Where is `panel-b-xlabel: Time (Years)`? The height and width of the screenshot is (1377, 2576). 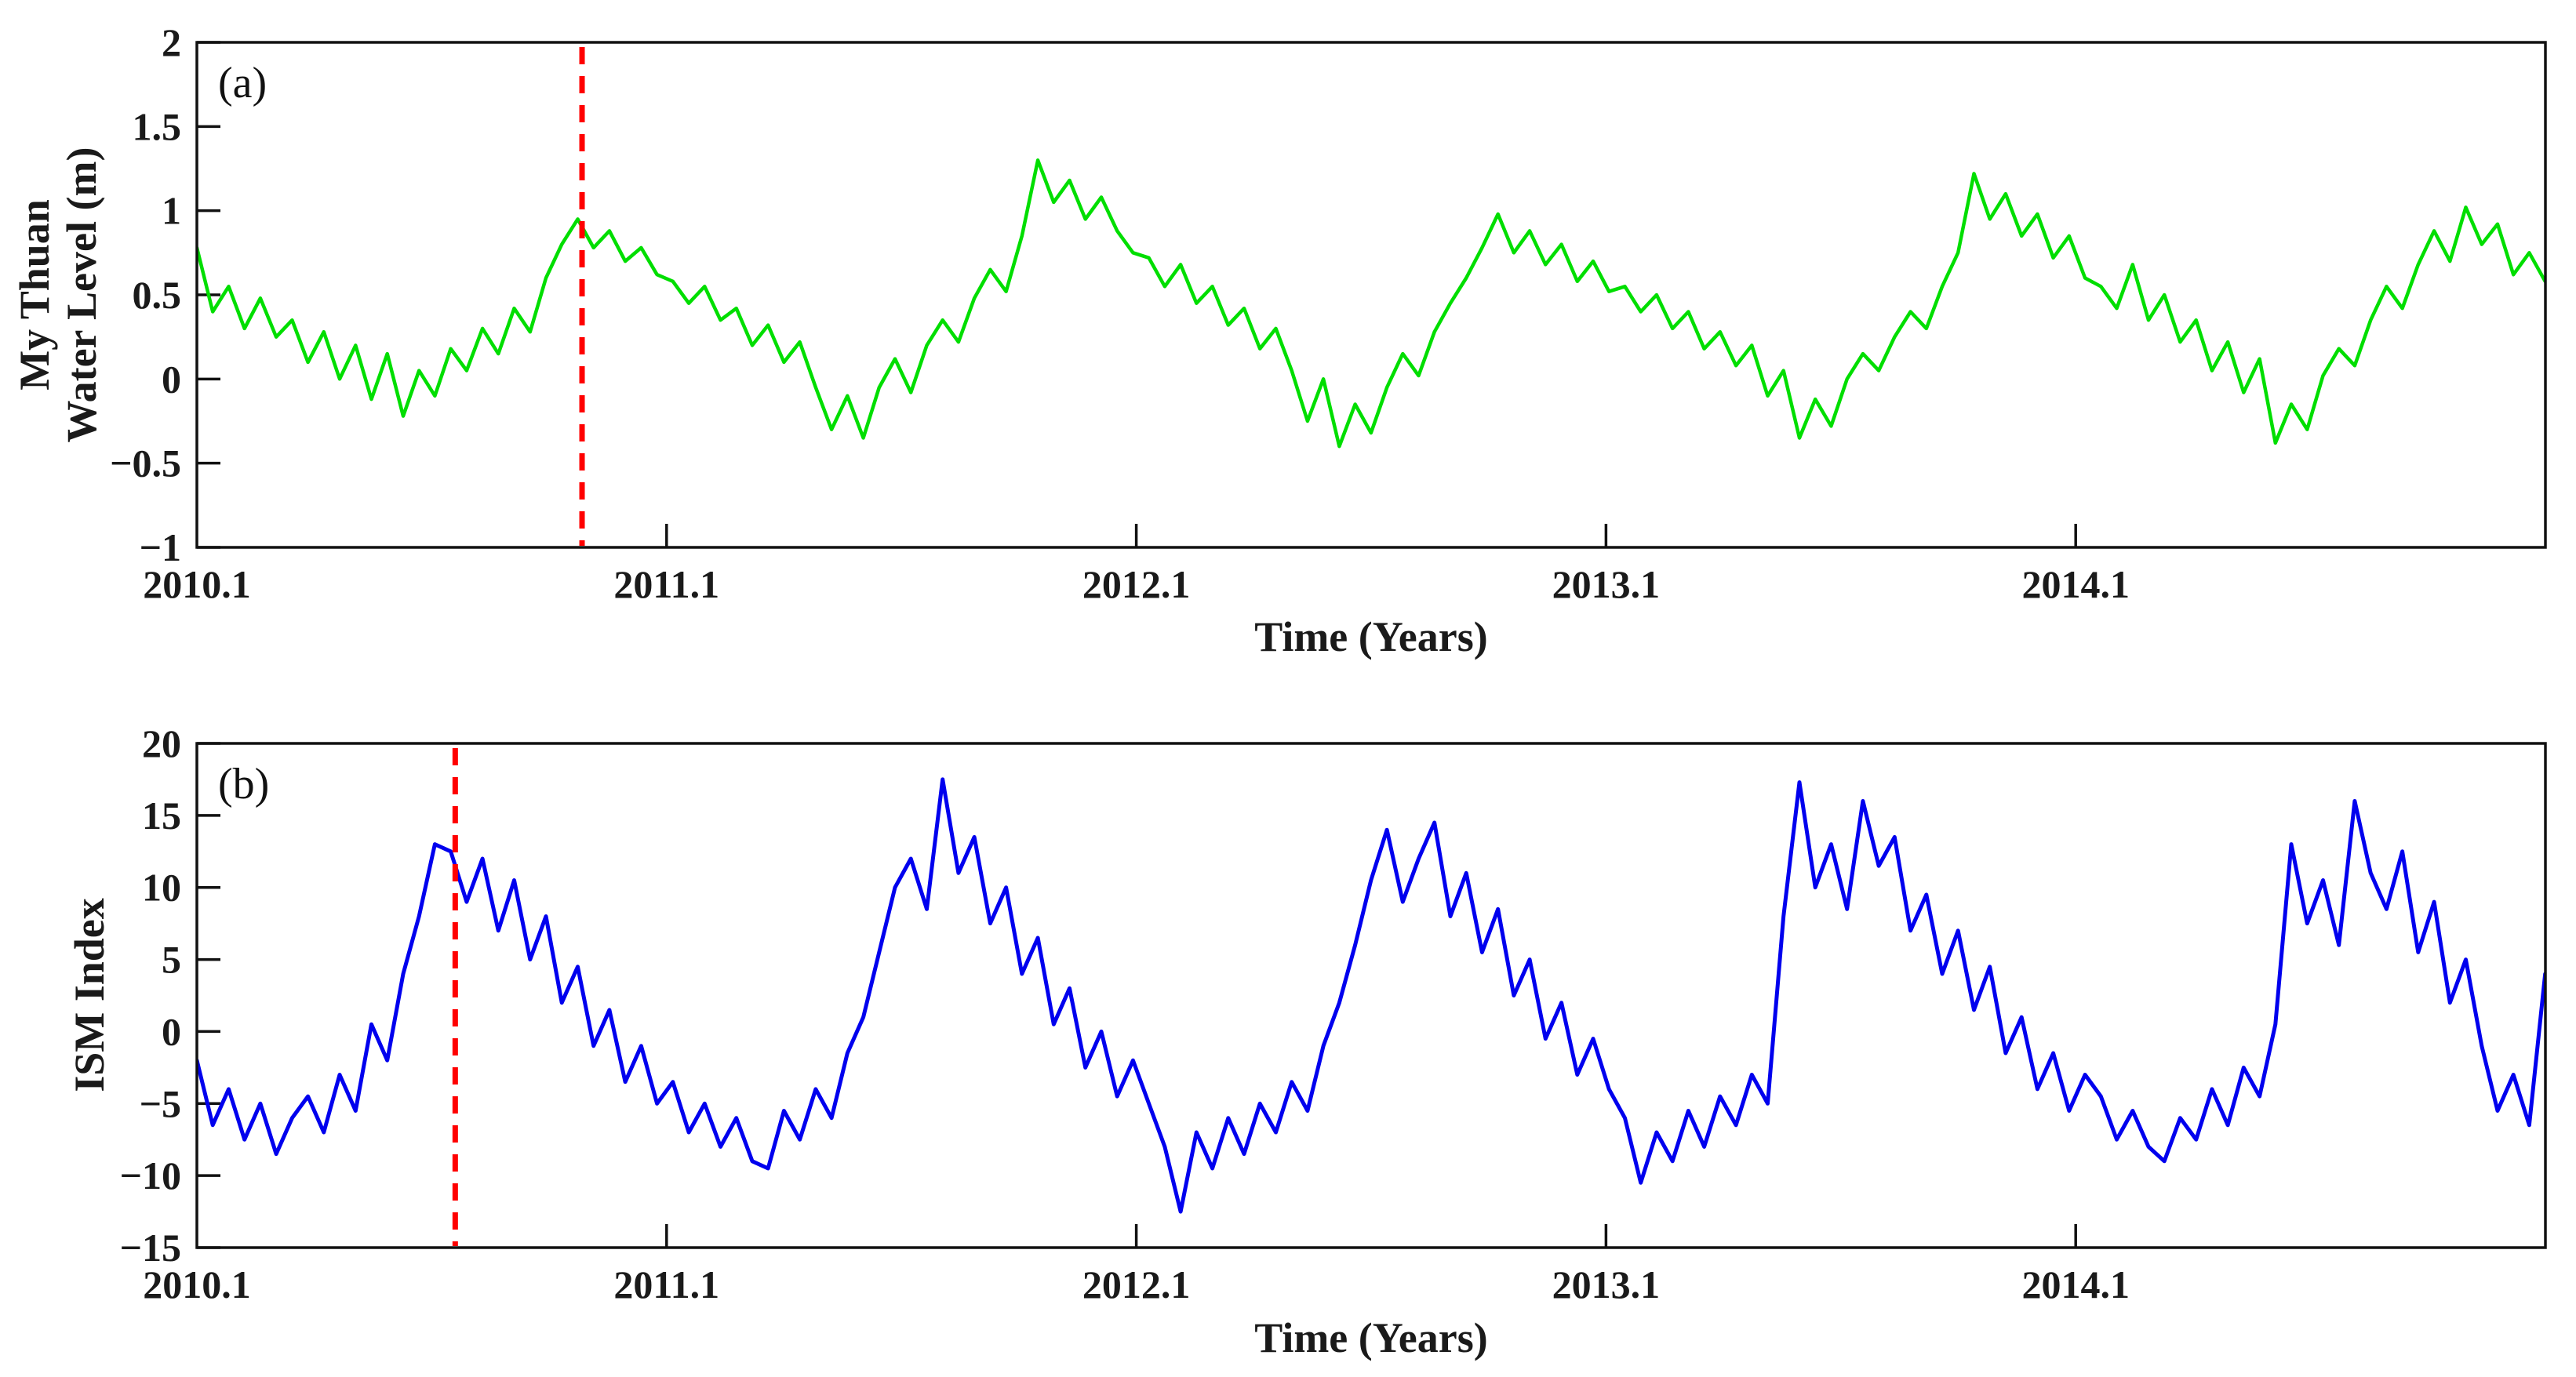
panel-b-xlabel: Time (Years) is located at coordinates (1370, 1337).